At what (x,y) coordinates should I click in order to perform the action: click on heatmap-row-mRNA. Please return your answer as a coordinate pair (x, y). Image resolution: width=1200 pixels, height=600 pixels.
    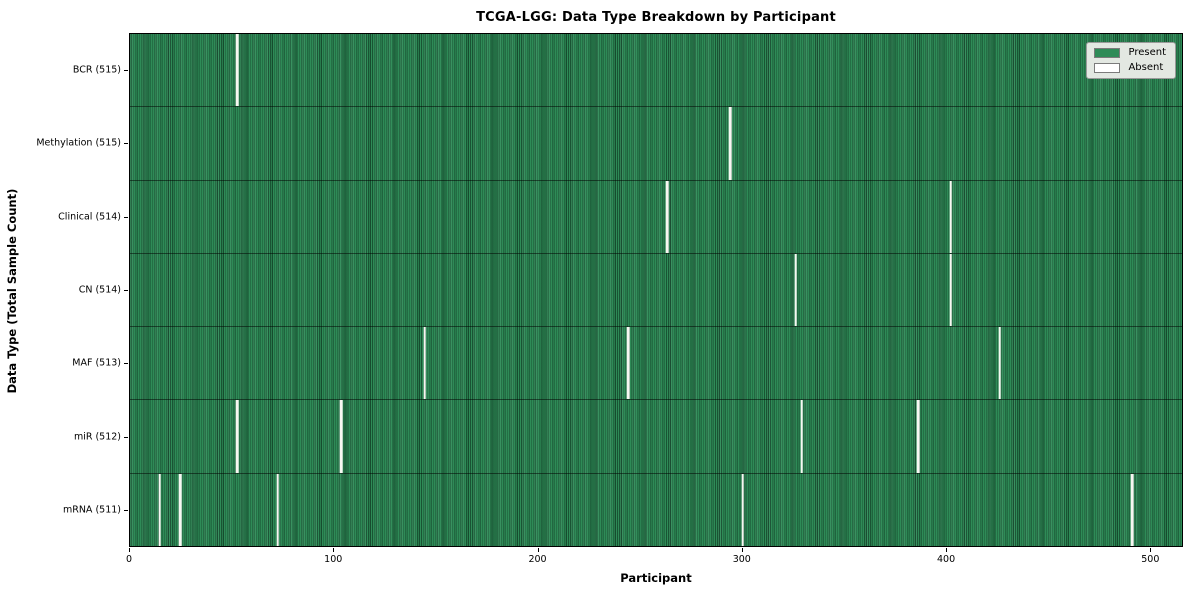
    Looking at the image, I should click on (656, 509).